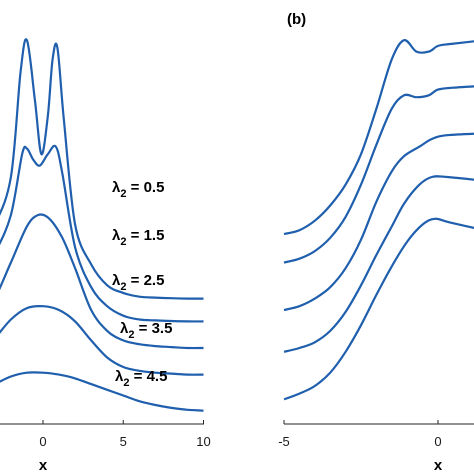 This screenshot has height=474, width=474. What do you see at coordinates (138, 282) in the screenshot?
I see `lambda-annotation: λ2 = 2.5` at bounding box center [138, 282].